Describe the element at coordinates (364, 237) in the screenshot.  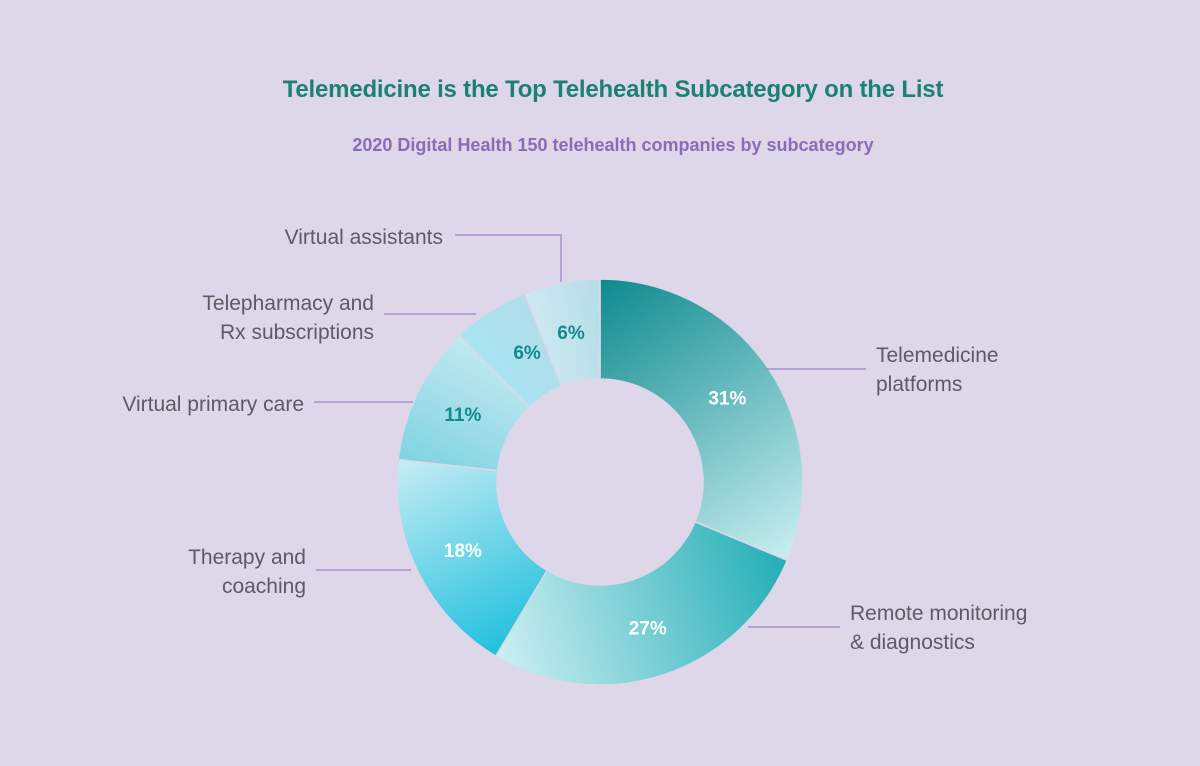
I see `category-label-virtual-assistants: Virtual assistants` at that location.